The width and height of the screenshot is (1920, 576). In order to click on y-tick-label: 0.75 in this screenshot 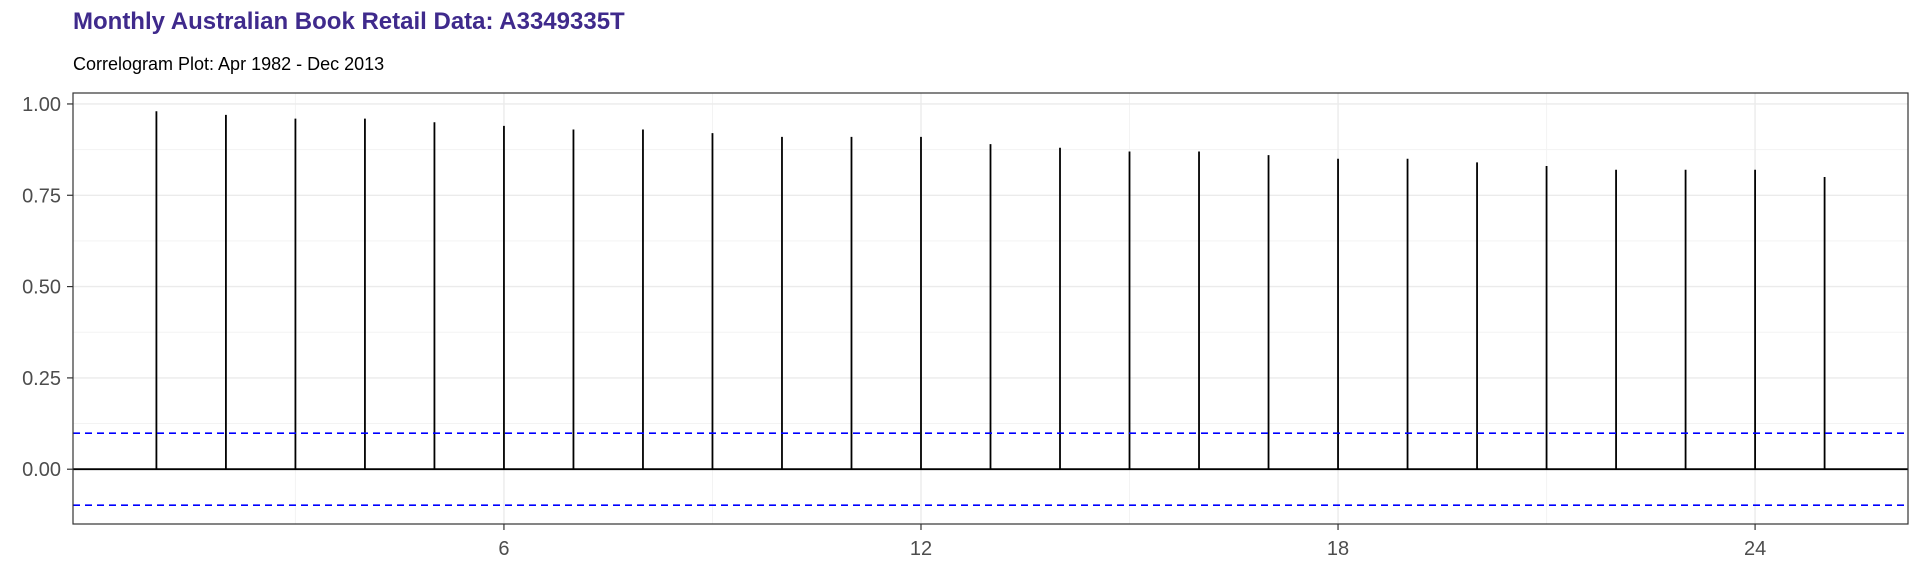, I will do `click(41, 196)`.